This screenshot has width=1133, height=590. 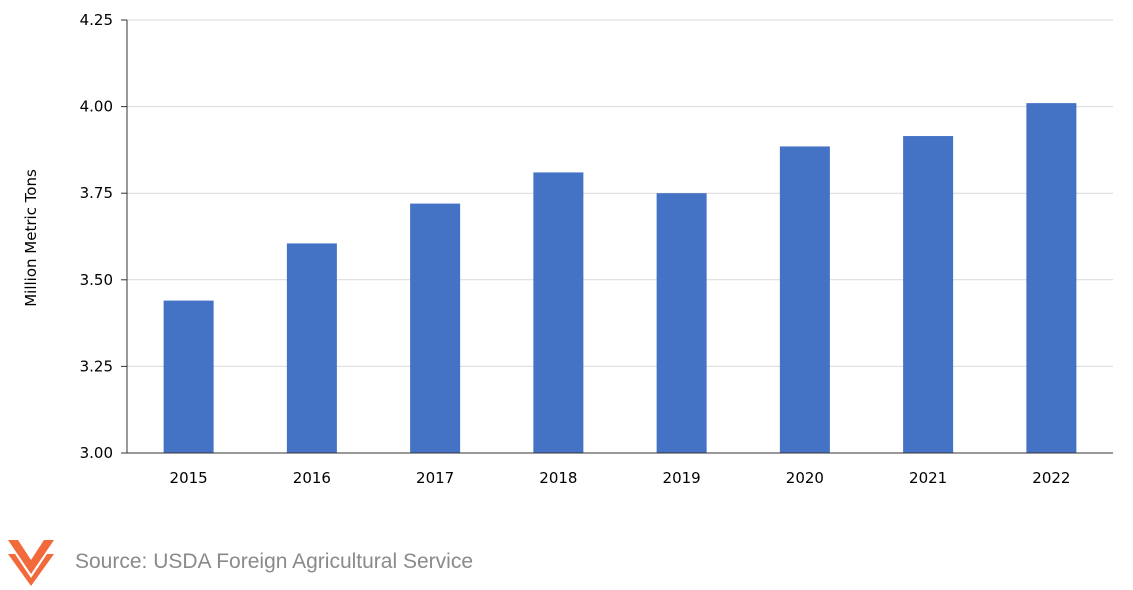 What do you see at coordinates (311, 348) in the screenshot?
I see `bar-2016` at bounding box center [311, 348].